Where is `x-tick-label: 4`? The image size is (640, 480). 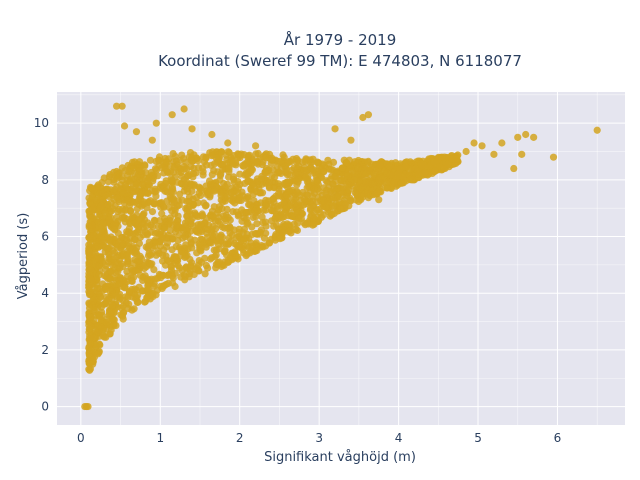
x-tick-label: 4 is located at coordinates (399, 438).